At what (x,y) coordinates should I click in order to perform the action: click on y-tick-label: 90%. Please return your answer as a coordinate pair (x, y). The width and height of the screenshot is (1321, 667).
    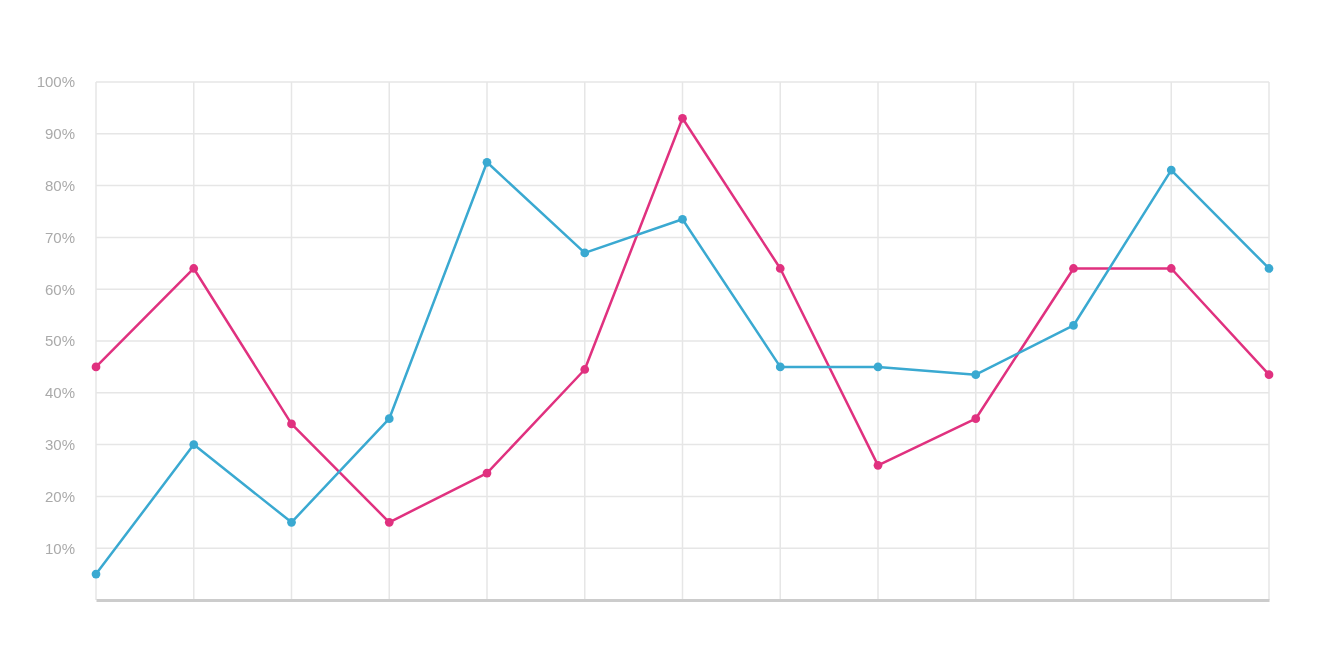
    Looking at the image, I should click on (59, 134).